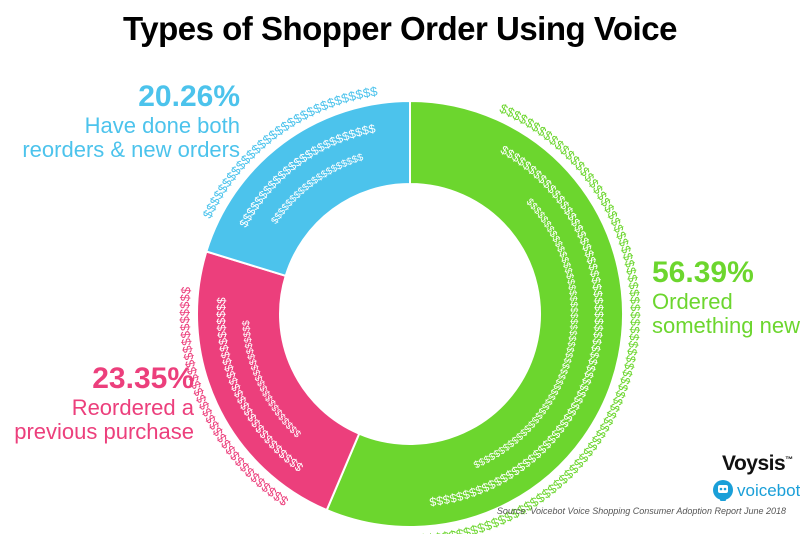  What do you see at coordinates (278, 381) in the screenshot?
I see `slice-reorder` at bounding box center [278, 381].